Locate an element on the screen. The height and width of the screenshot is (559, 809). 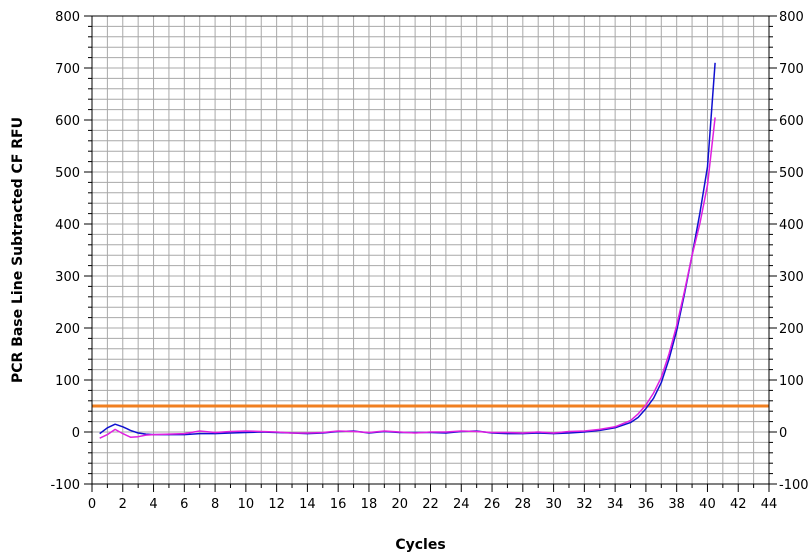
y-tick-label-right: 700 is located at coordinates (791, 69).